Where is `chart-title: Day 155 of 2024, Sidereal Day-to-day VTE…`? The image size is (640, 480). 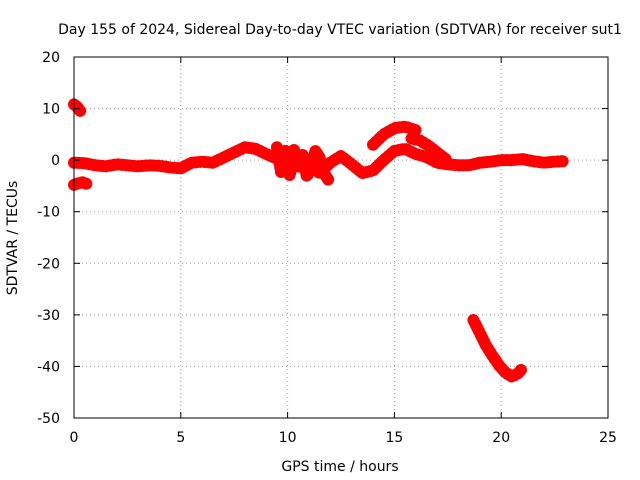
chart-title: Day 155 of 2024, Sidereal Day-to-day VTE… is located at coordinates (340, 30).